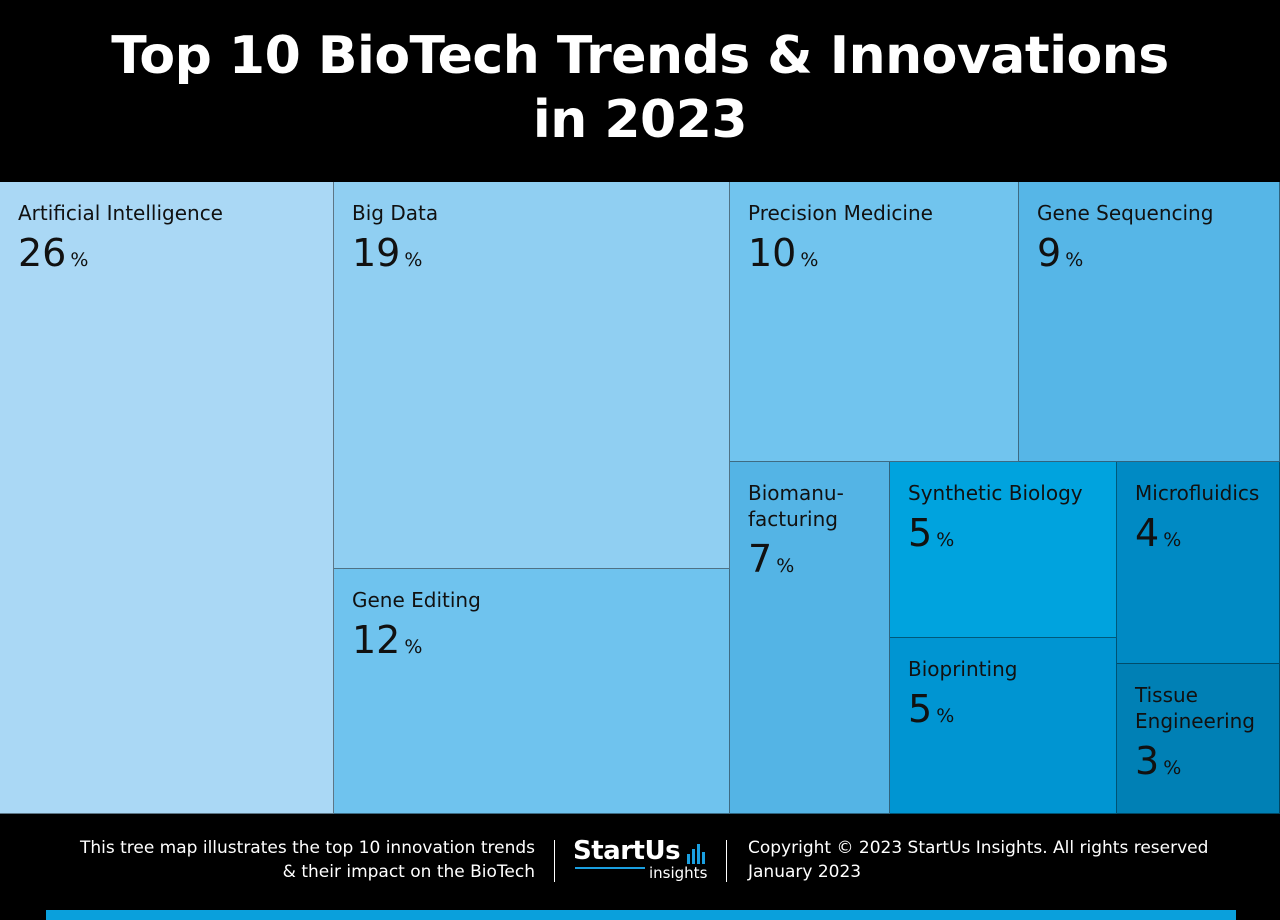 This screenshot has height=920, width=1280. What do you see at coordinates (1197, 493) in the screenshot?
I see `trend-name: Microfluidics` at bounding box center [1197, 493].